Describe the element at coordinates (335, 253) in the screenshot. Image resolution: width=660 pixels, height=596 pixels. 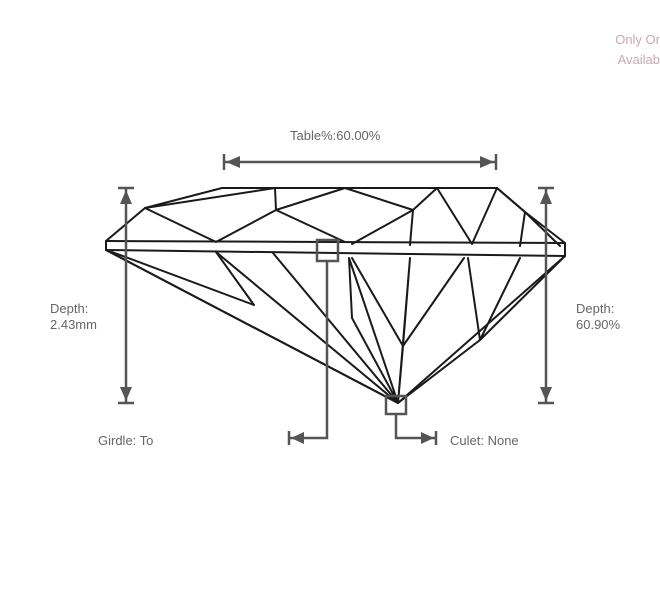
I see `girdle-line-bottom` at that location.